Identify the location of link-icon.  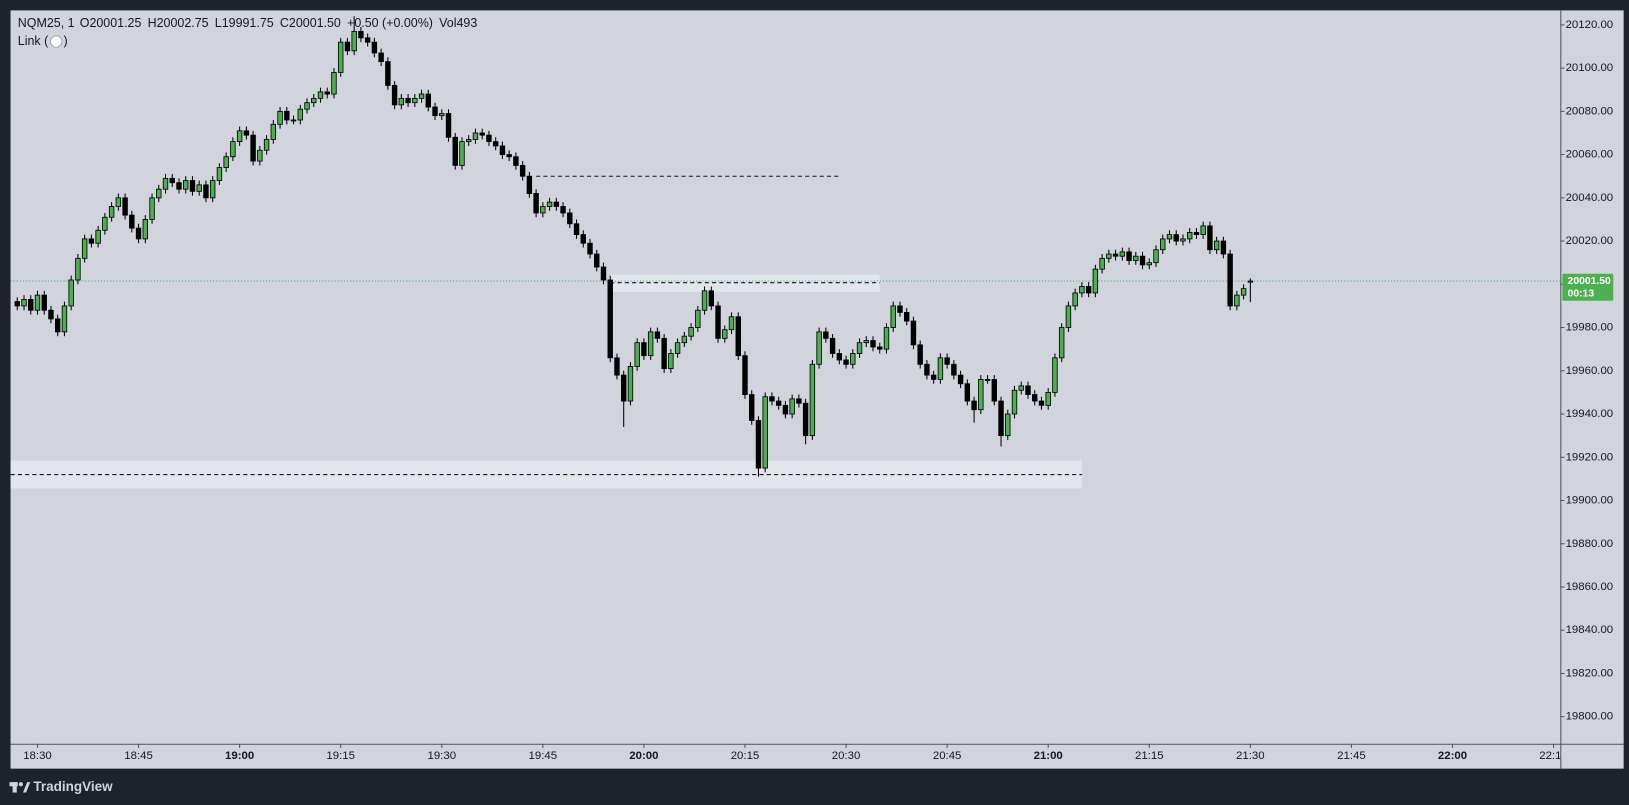
(56, 41).